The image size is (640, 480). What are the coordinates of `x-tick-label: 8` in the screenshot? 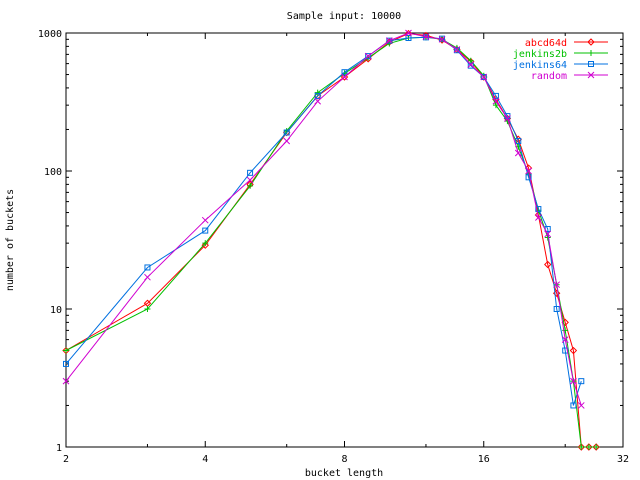 It's located at (344, 459).